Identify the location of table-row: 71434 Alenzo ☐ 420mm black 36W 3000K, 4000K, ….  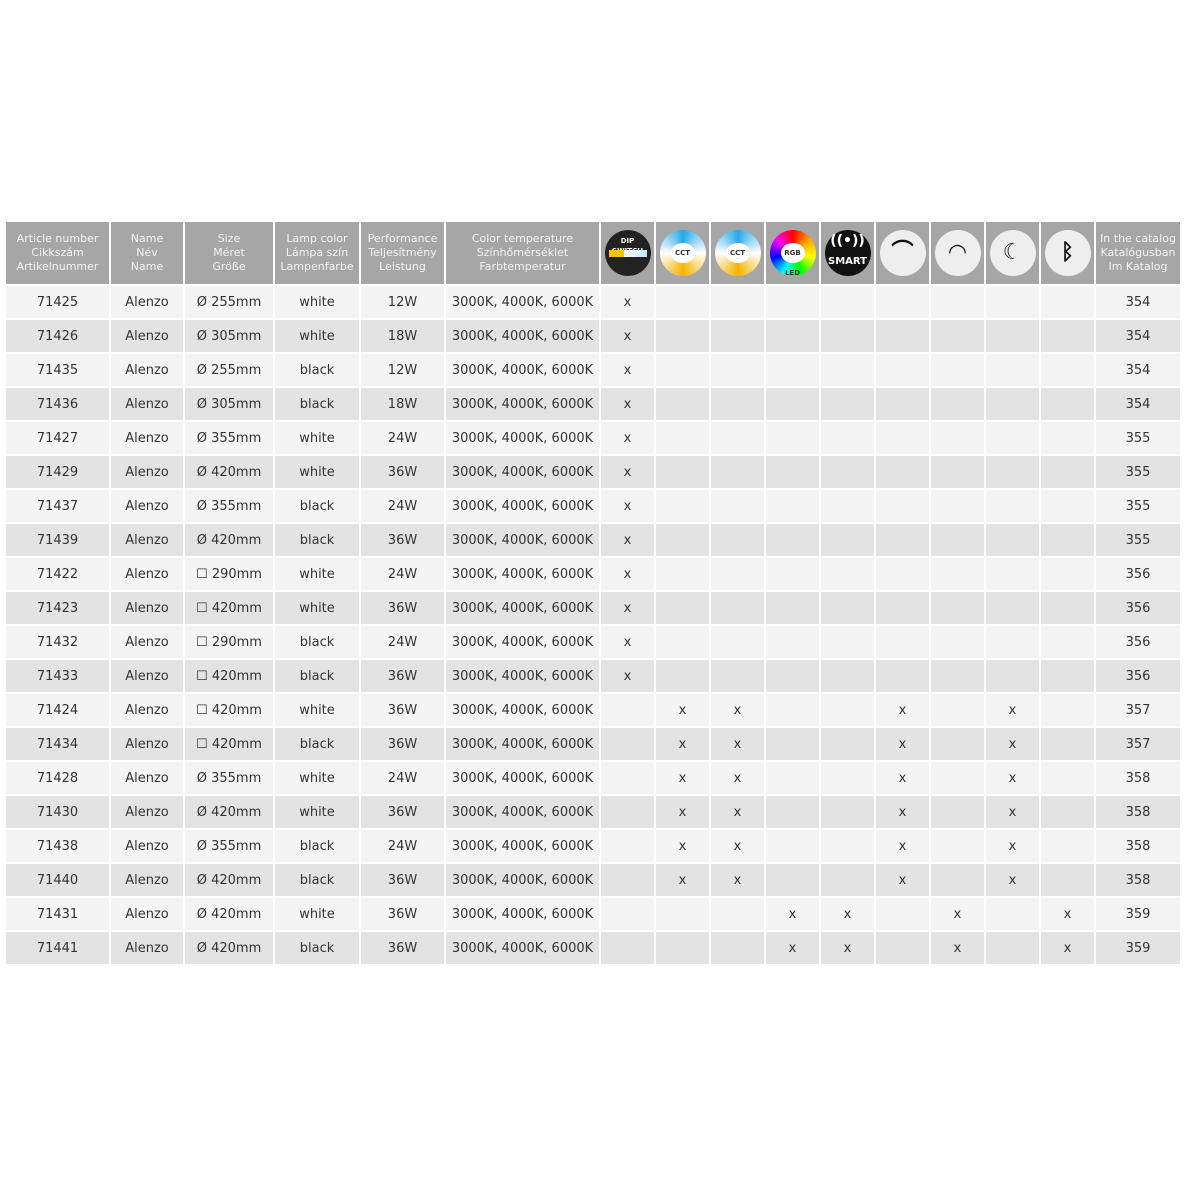
(593, 744).